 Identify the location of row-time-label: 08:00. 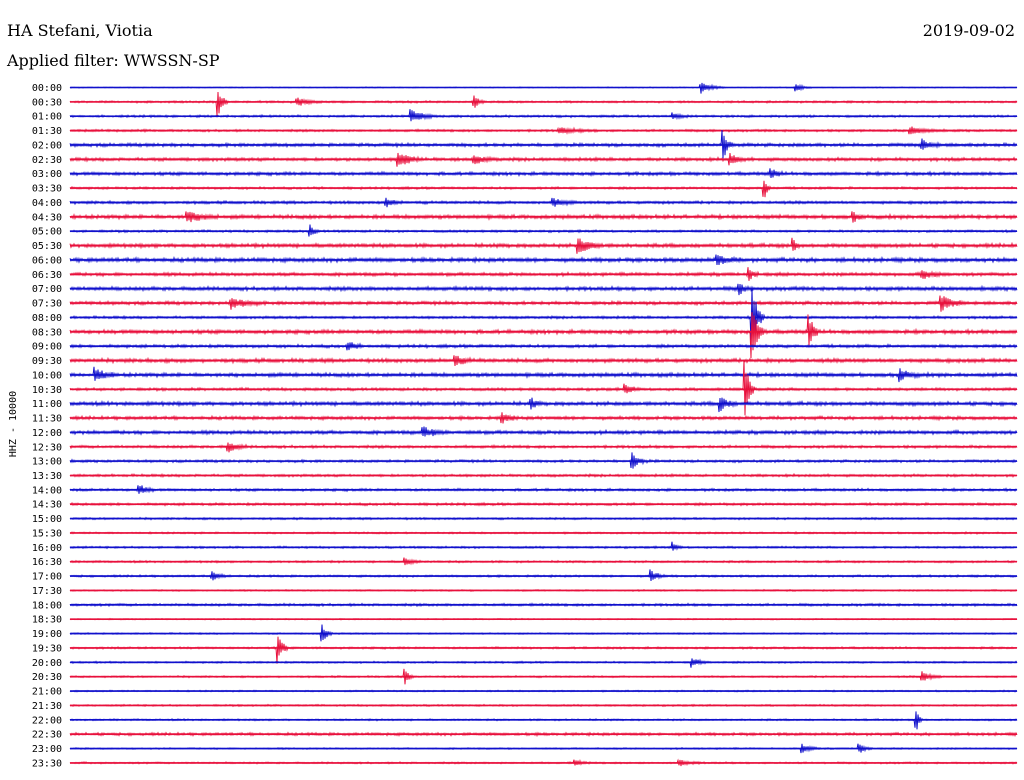
(47, 318).